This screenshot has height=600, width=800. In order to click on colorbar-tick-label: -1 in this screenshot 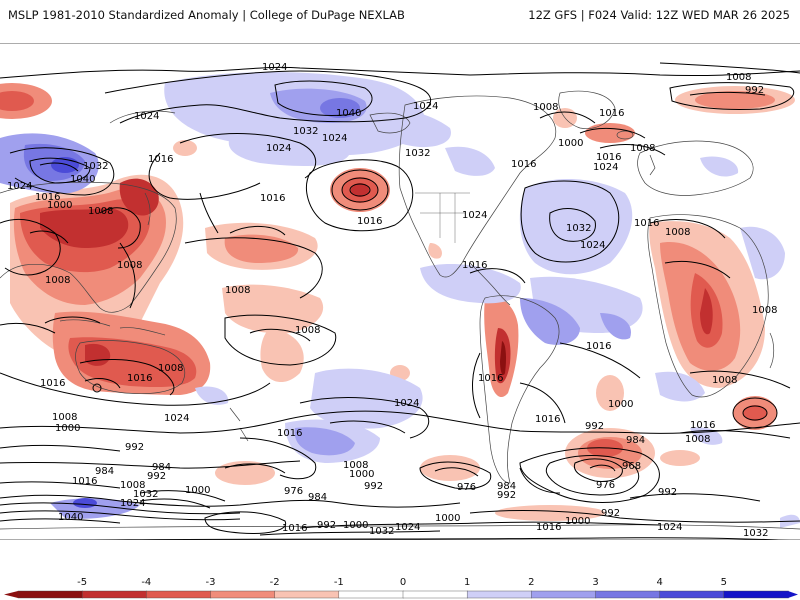, I will do `click(339, 582)`.